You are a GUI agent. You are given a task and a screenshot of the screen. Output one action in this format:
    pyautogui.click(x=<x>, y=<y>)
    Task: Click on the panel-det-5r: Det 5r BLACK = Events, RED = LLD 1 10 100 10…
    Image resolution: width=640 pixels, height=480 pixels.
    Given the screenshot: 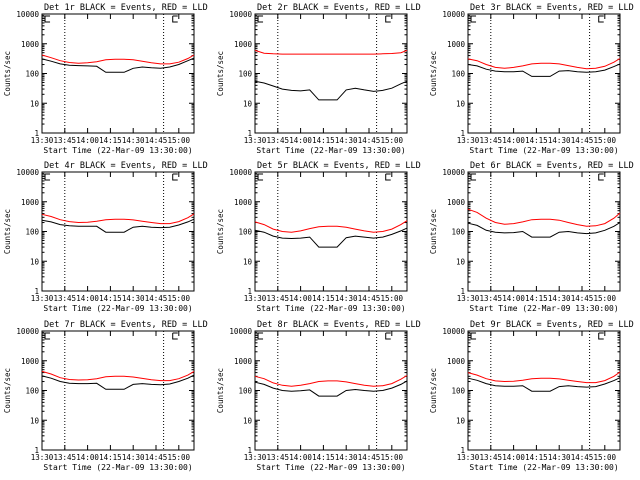 What is the action you would take?
    pyautogui.click(x=318, y=237)
    